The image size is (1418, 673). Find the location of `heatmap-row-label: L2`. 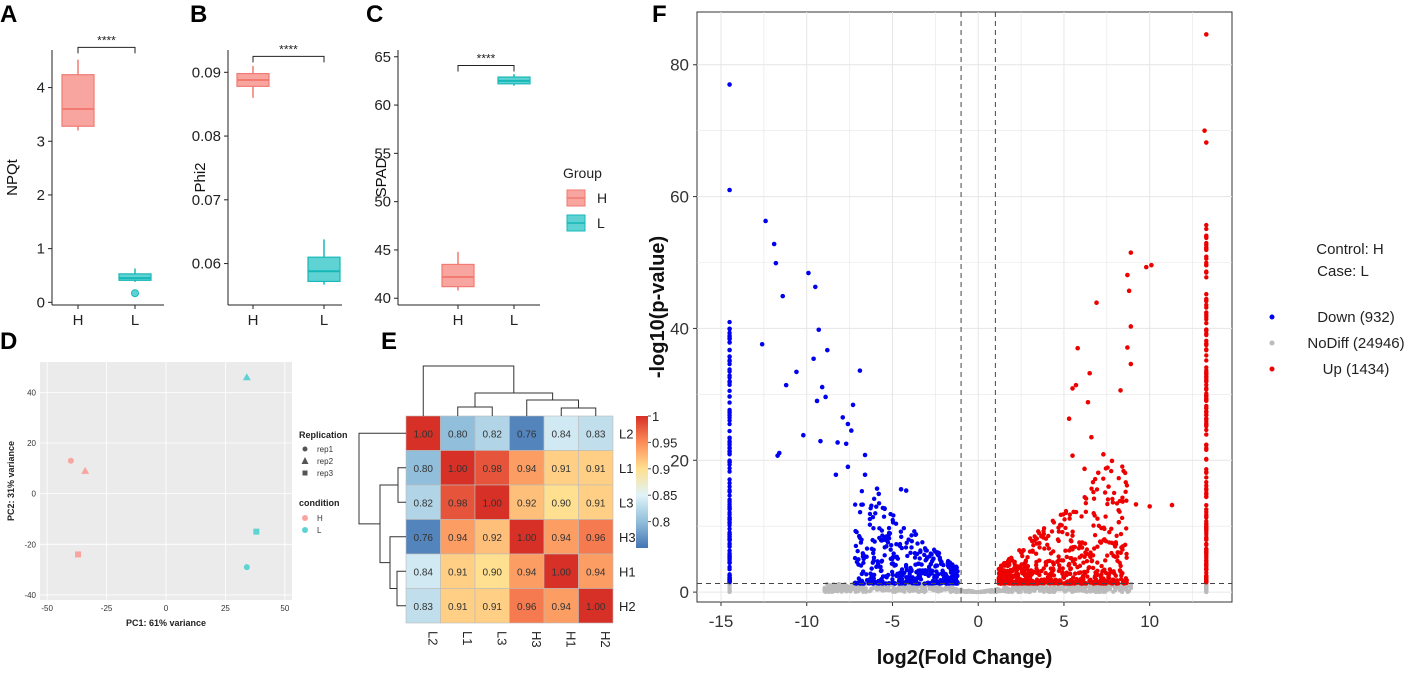

heatmap-row-label: L2 is located at coordinates (626, 433).